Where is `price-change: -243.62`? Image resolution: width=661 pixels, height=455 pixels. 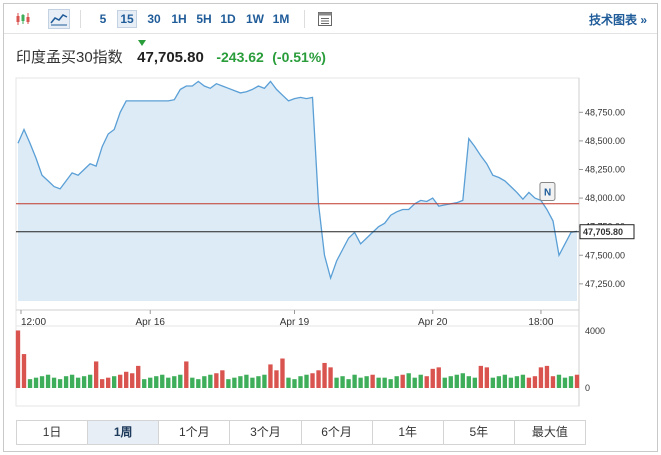 price-change: -243.62 is located at coordinates (240, 57).